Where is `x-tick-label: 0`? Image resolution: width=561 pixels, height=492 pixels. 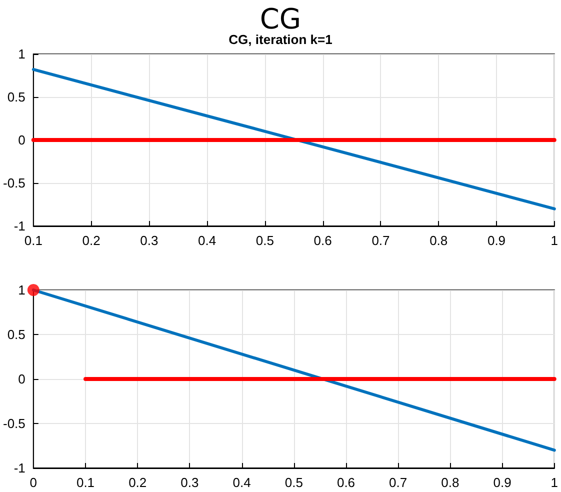 x-tick-label: 0 is located at coordinates (34, 482).